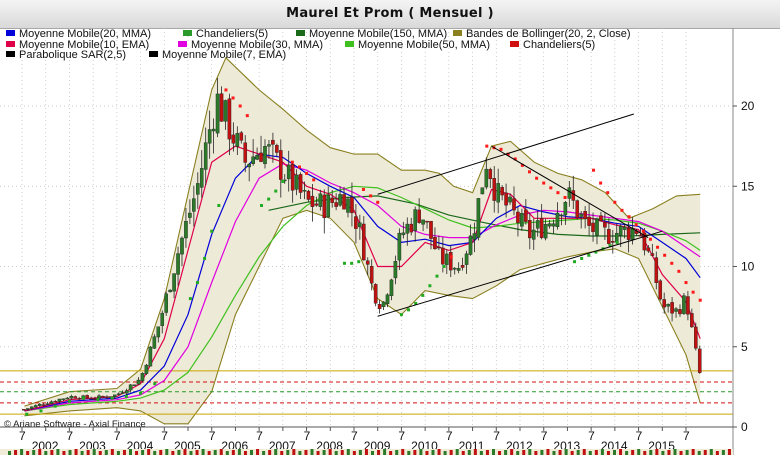  I want to click on trendline, so click(570, 192).